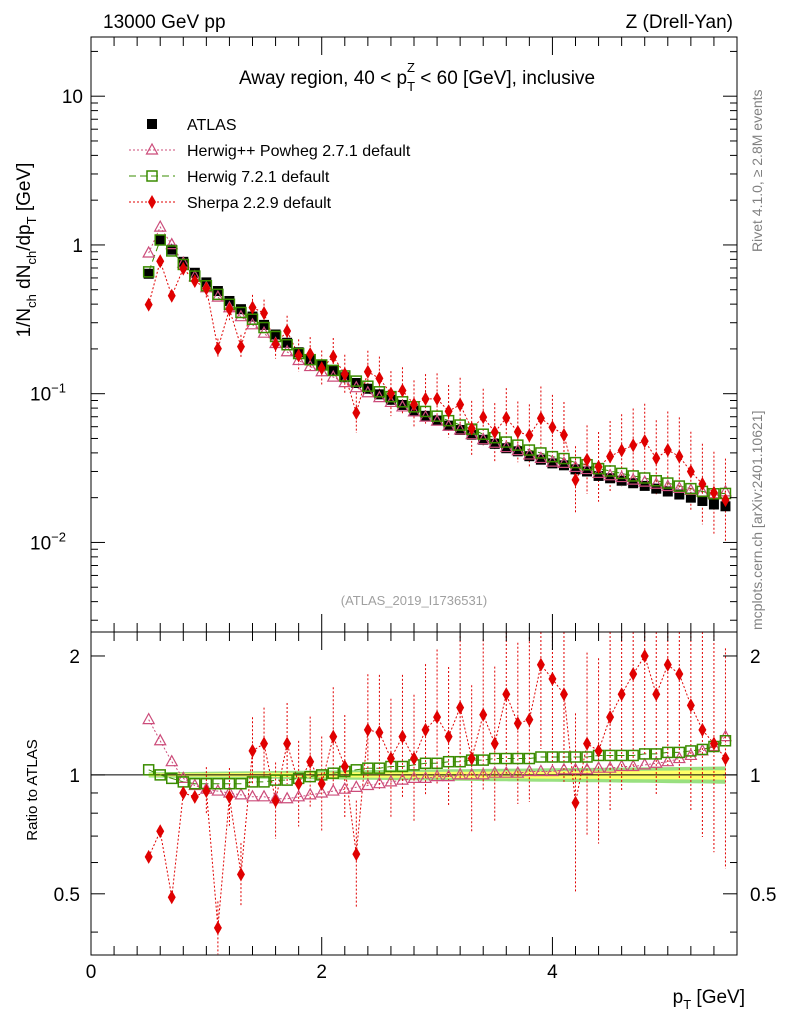 The height and width of the screenshot is (1024, 786). Describe the element at coordinates (67, 895) in the screenshot. I see `ratio-tick-label-left: 0.5` at that location.